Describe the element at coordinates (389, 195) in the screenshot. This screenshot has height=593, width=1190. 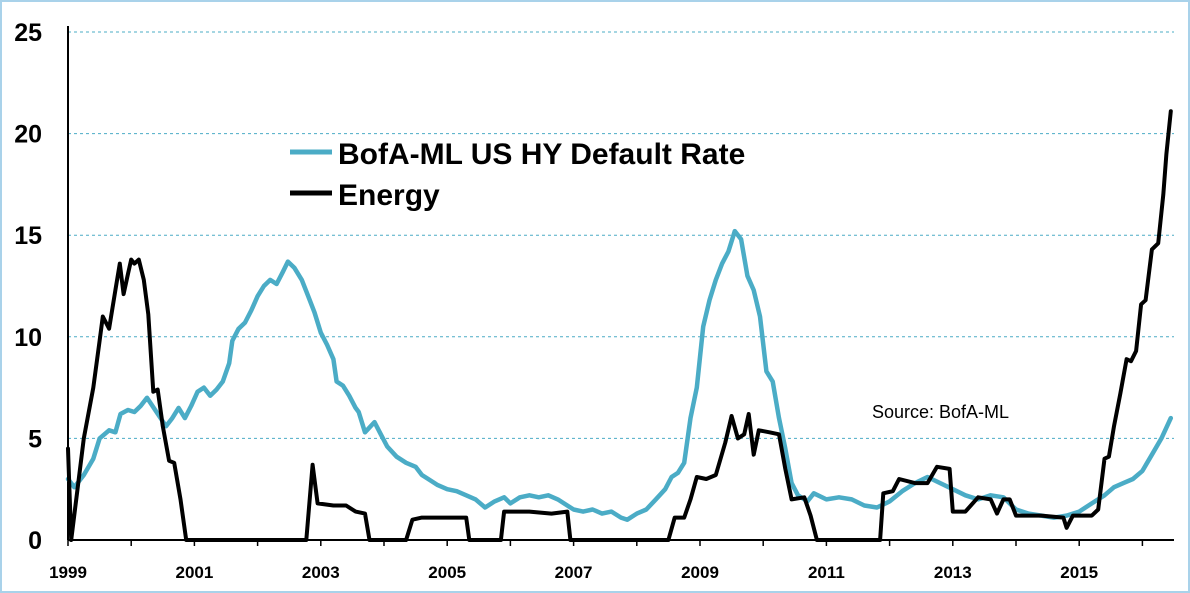
I see `legend-label-energy: Energy` at that location.